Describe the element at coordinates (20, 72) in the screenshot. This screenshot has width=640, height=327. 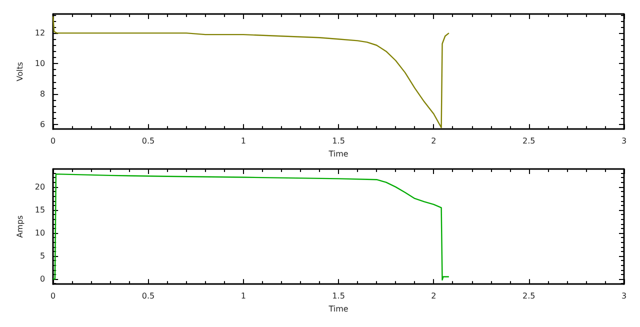
I see `y-axis-title: Volts` at that location.